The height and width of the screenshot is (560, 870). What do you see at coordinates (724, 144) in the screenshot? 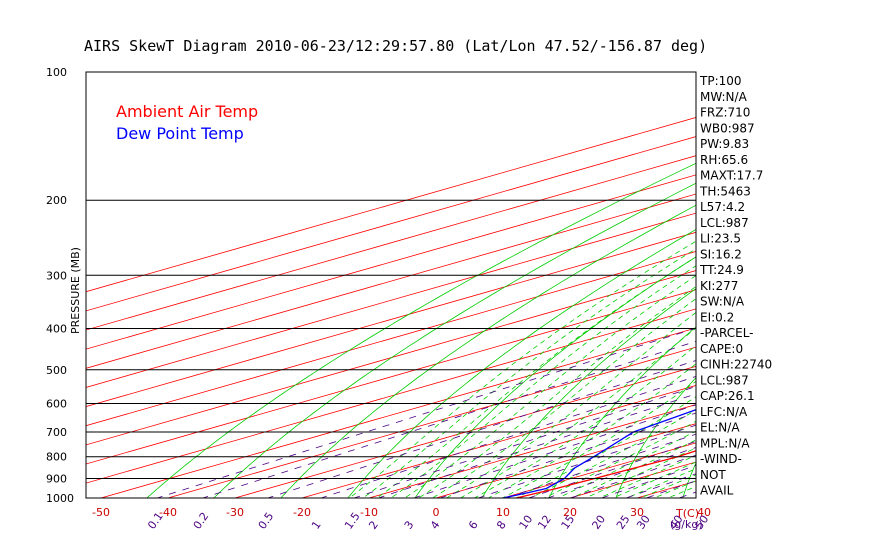
I see `index-item: PW:9.83` at bounding box center [724, 144].